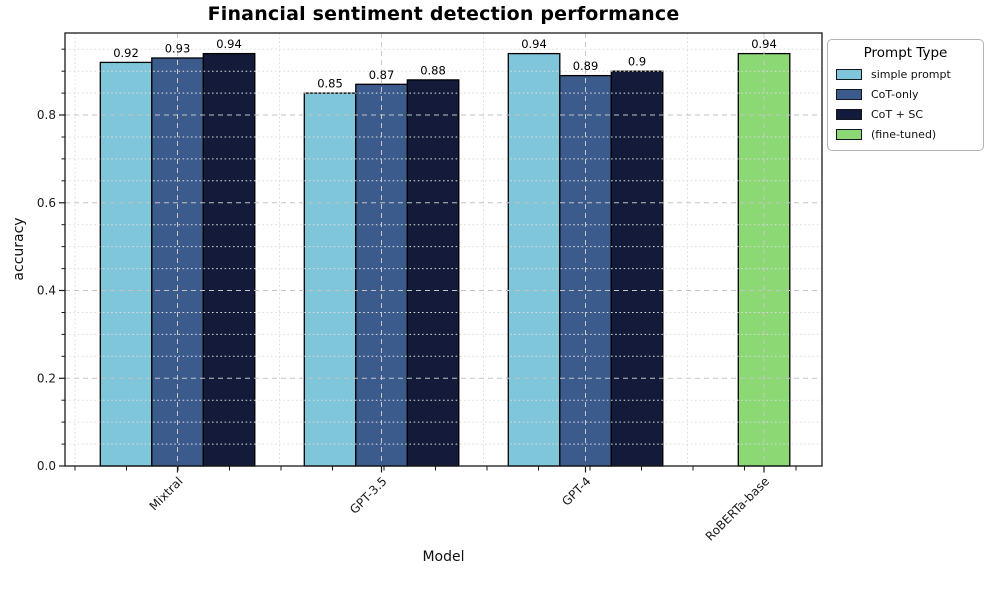 This screenshot has height=590, width=989. Describe the element at coordinates (849, 134) in the screenshot. I see `legend-swatch--fine-tuned-` at that location.